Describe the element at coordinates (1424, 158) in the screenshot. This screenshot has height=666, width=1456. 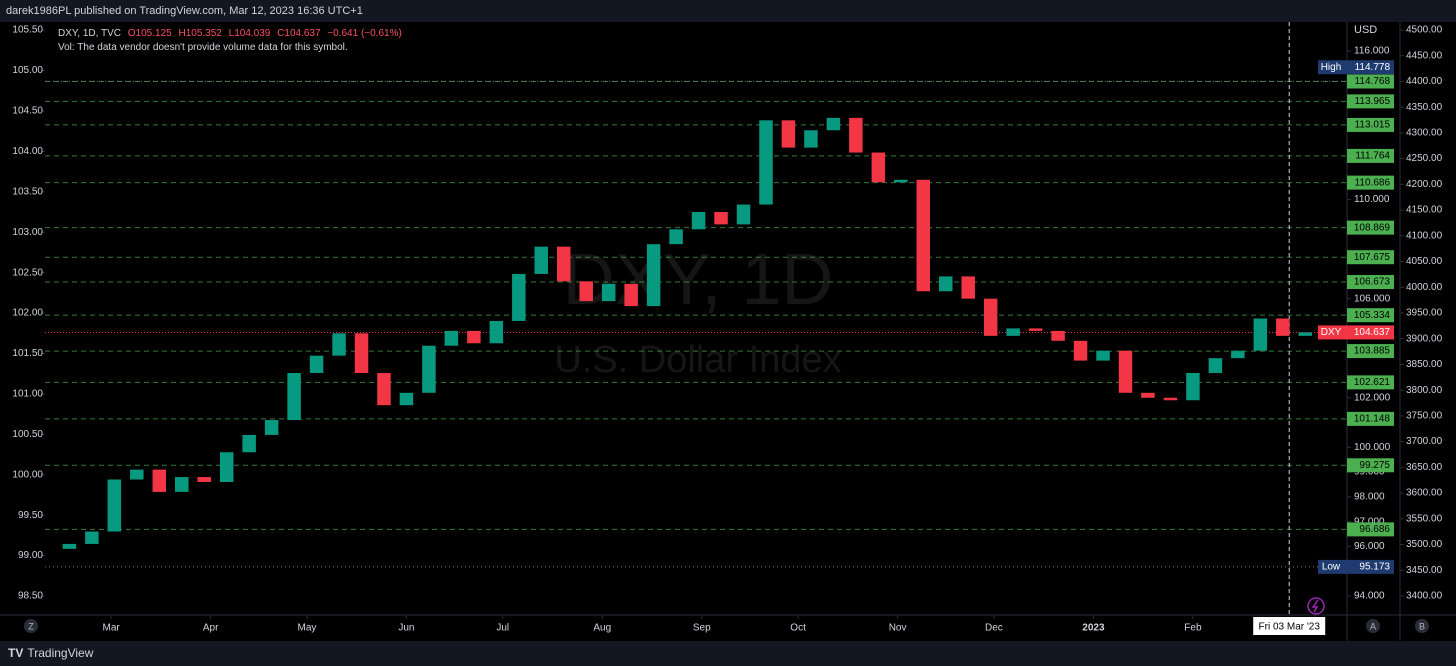
I see `y3-tick-label: 4250.00` at that location.